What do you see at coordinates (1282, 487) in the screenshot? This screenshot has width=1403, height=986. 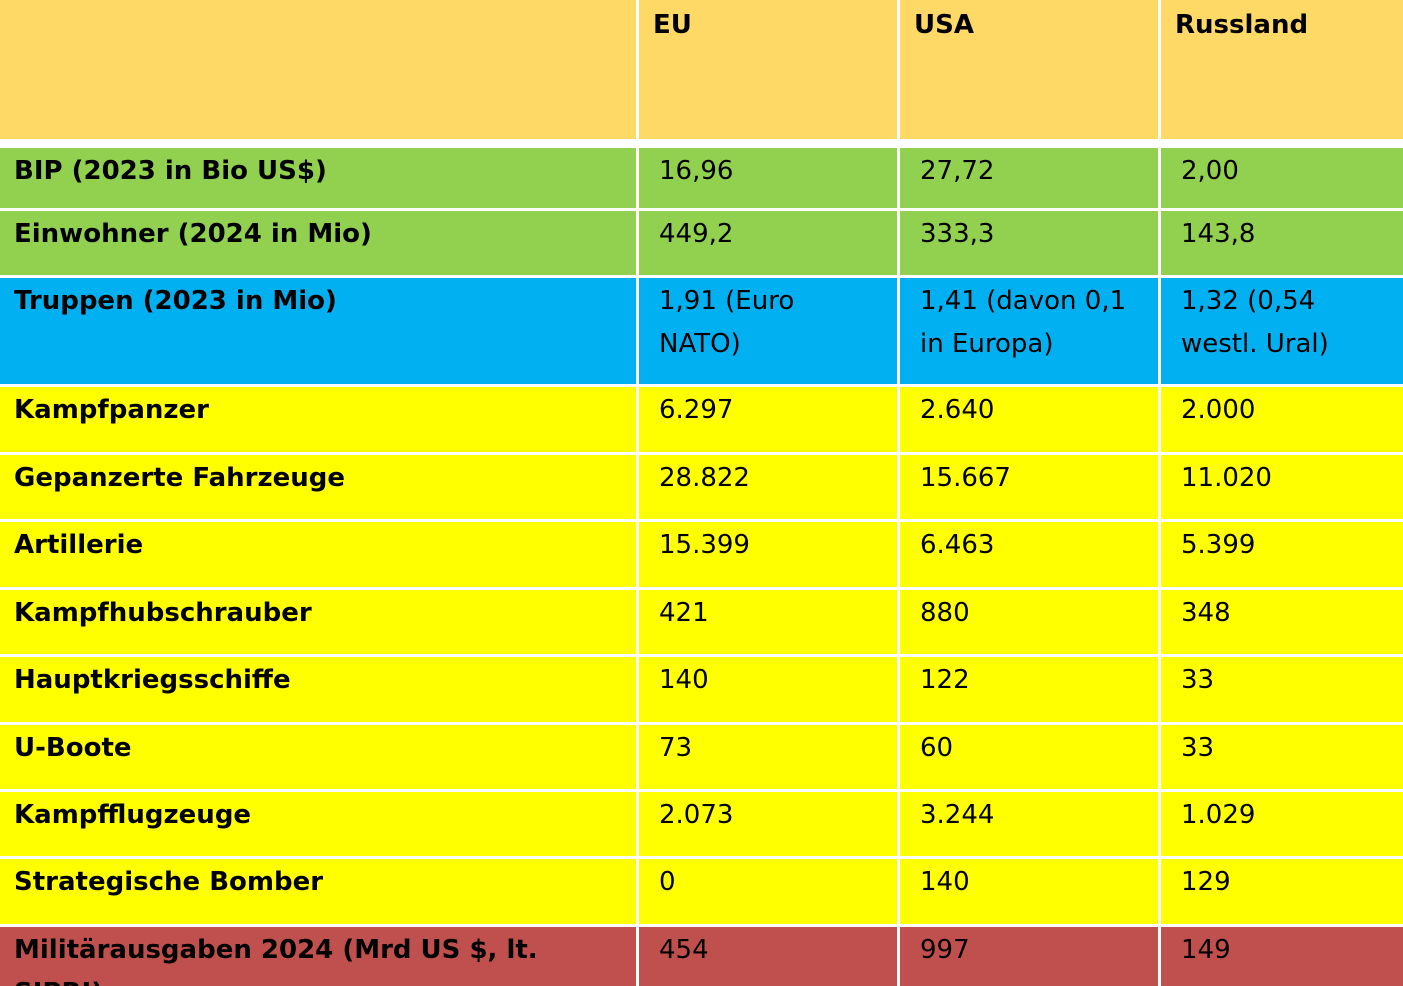 I see `value-cell-russland: 11.020` at bounding box center [1282, 487].